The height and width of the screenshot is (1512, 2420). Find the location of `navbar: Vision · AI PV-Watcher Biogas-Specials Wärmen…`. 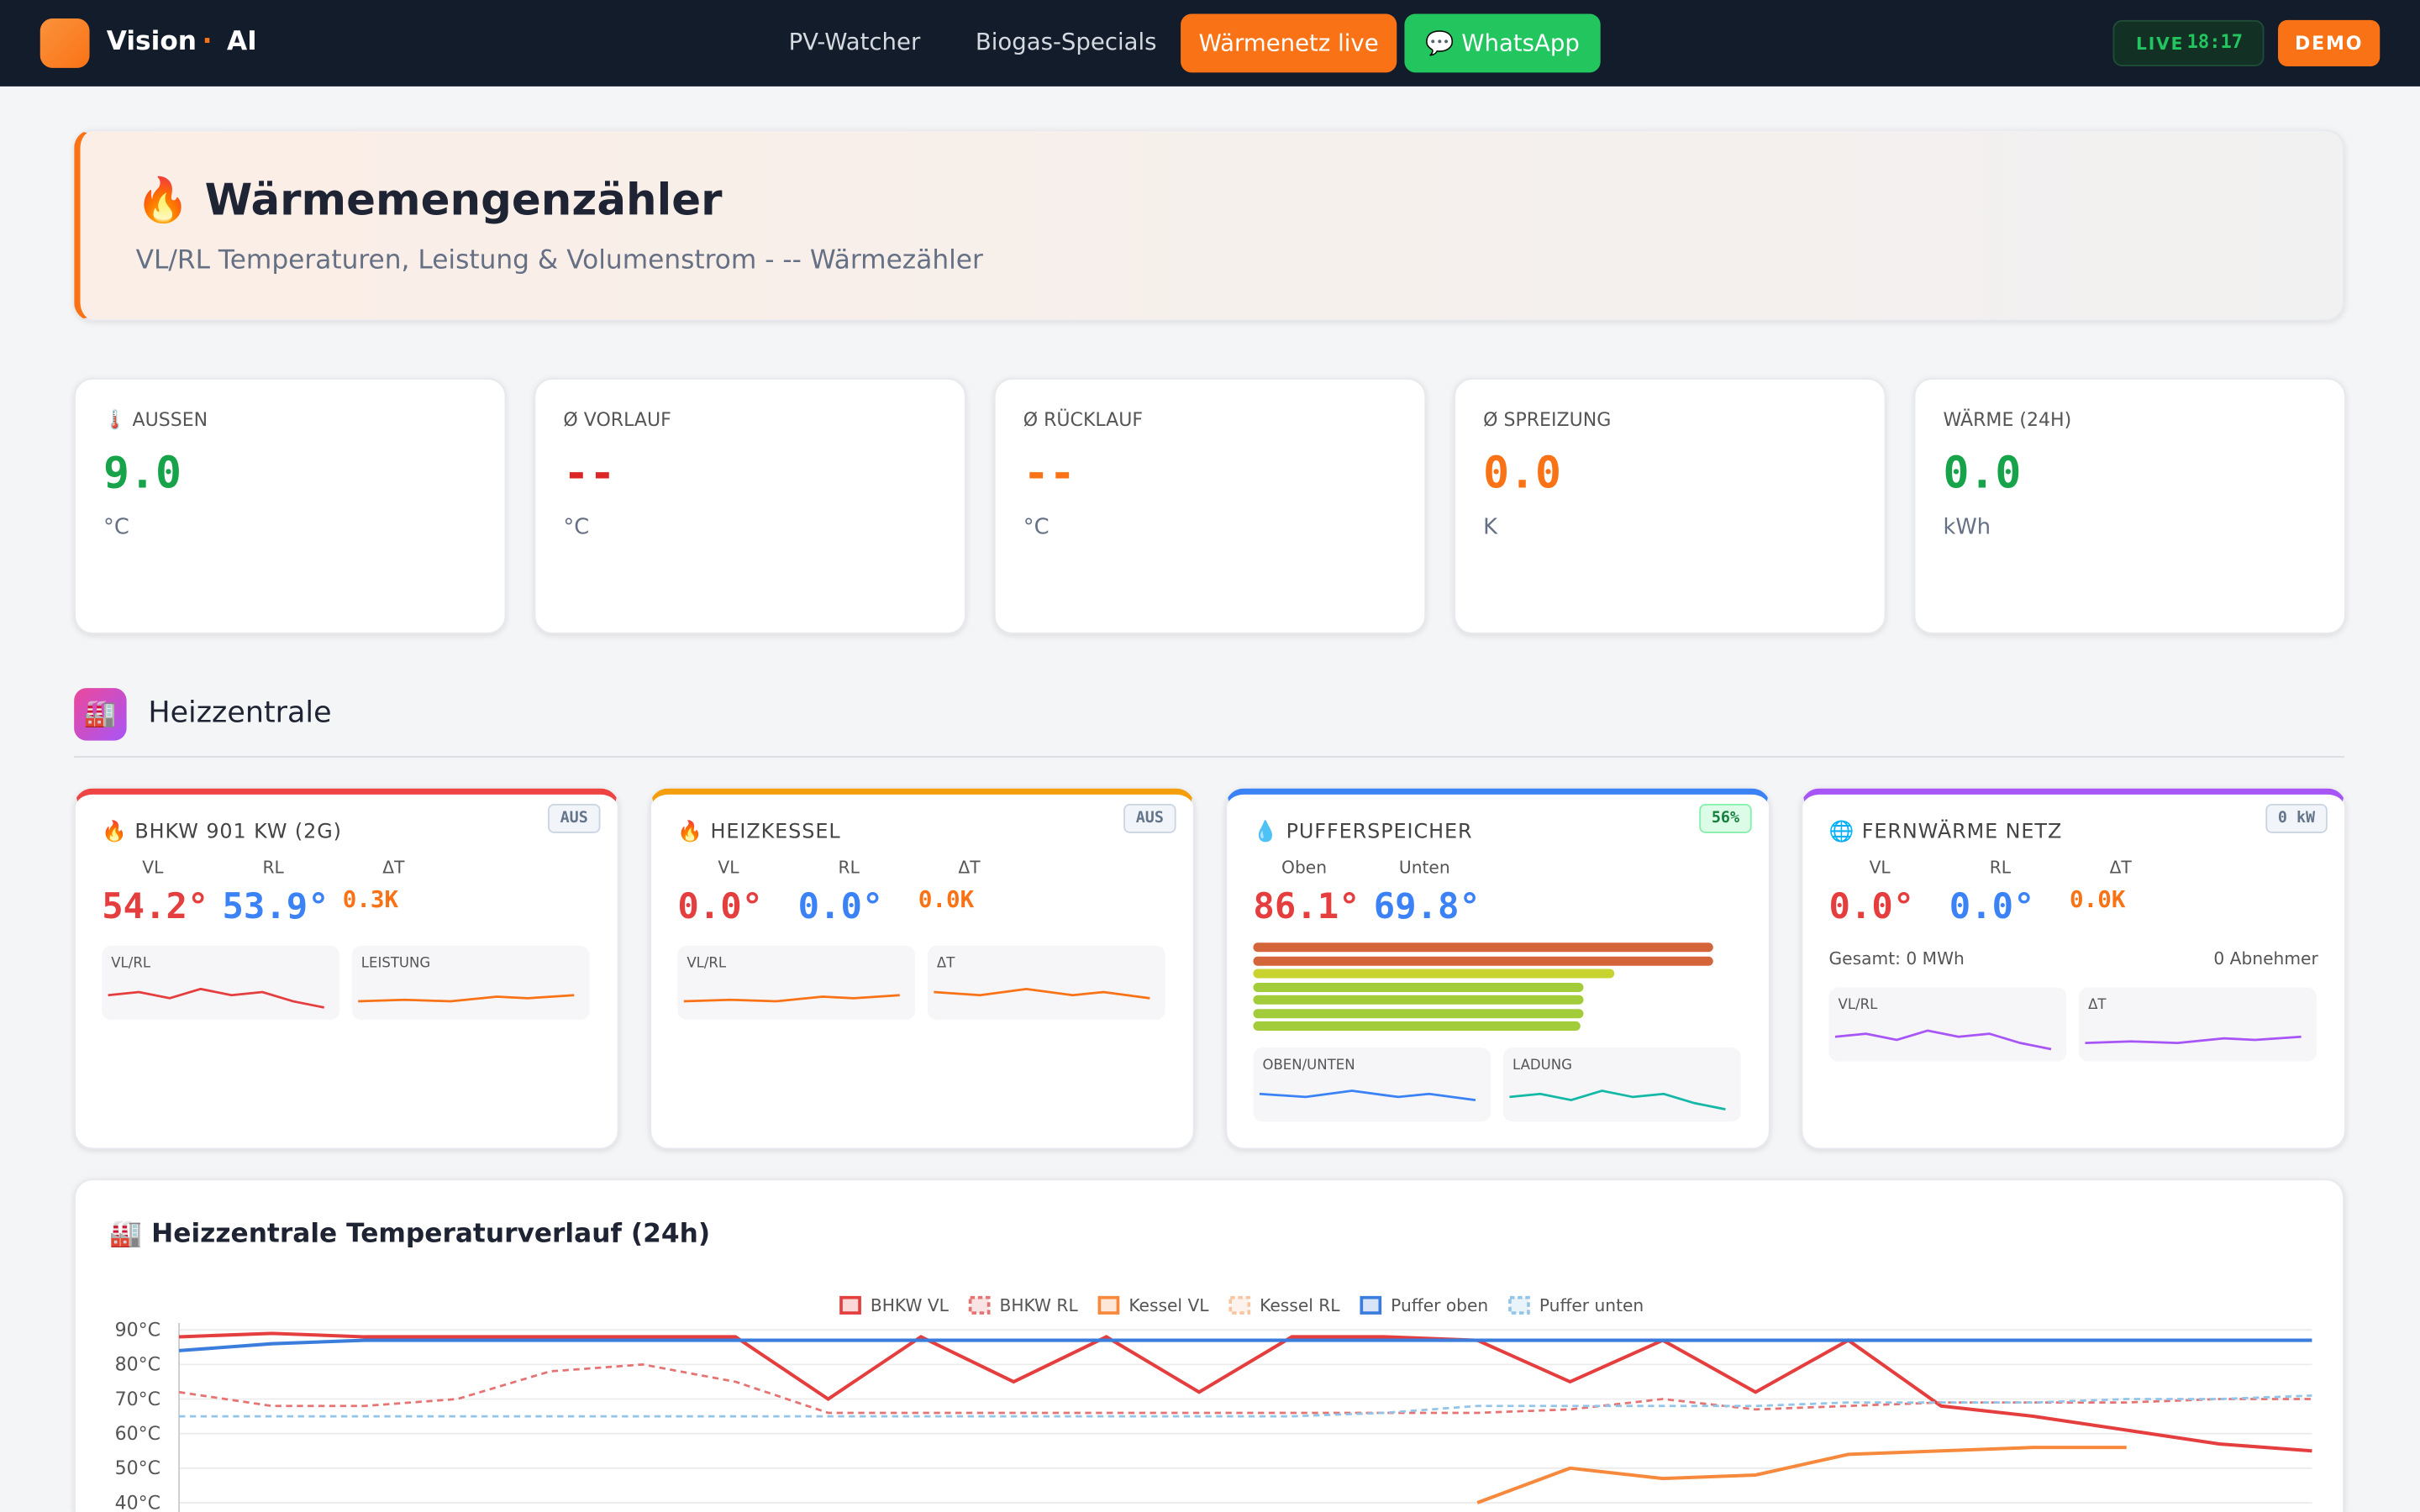

navbar: Vision · AI PV-Watcher Biogas-Specials Wärmen… is located at coordinates (1210, 43).